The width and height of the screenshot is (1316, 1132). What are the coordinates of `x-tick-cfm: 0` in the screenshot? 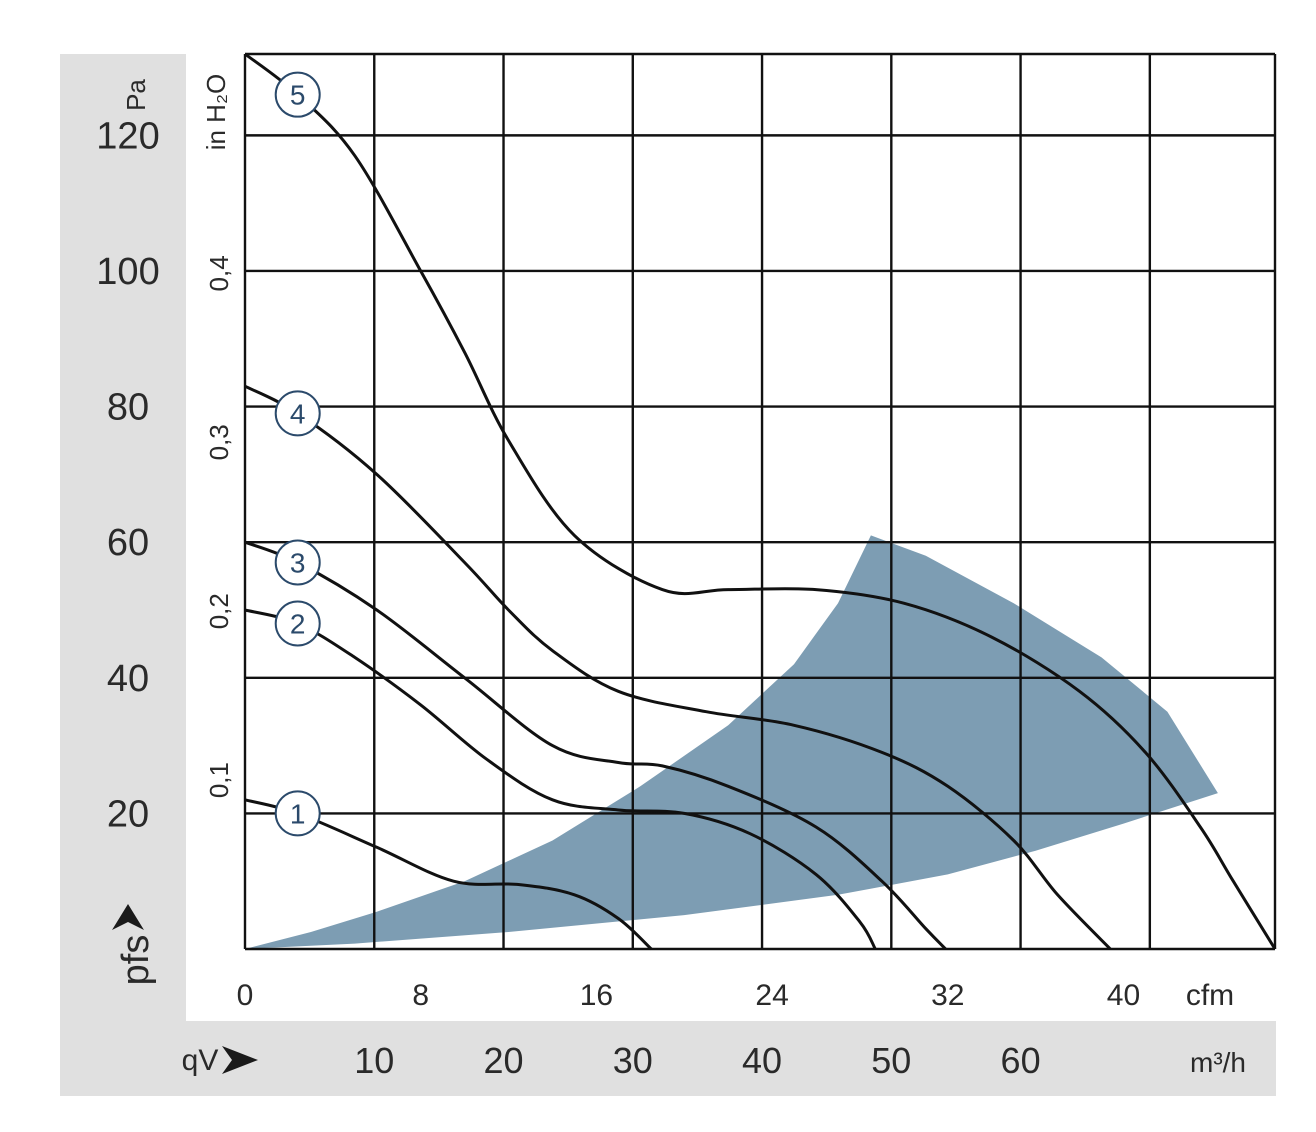 It's located at (245, 995).